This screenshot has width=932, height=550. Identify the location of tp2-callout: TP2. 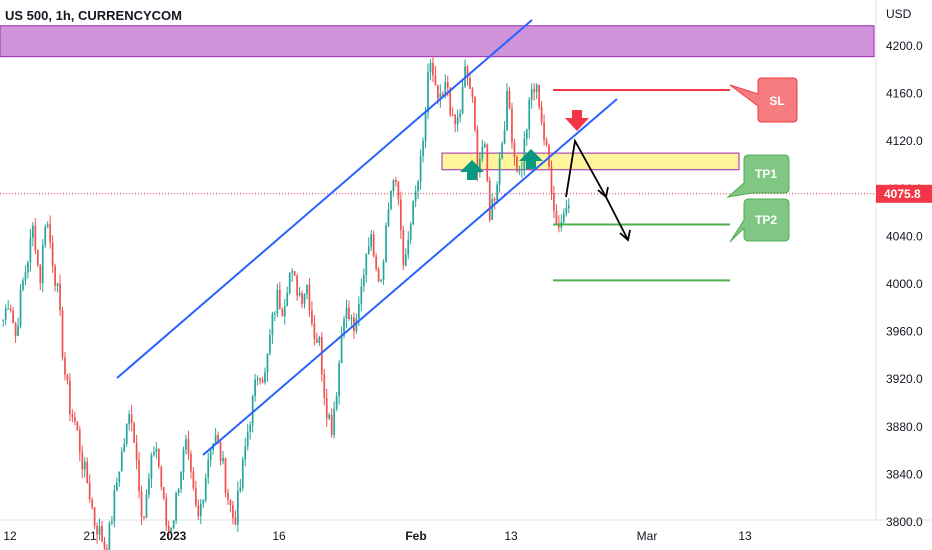
(759, 220).